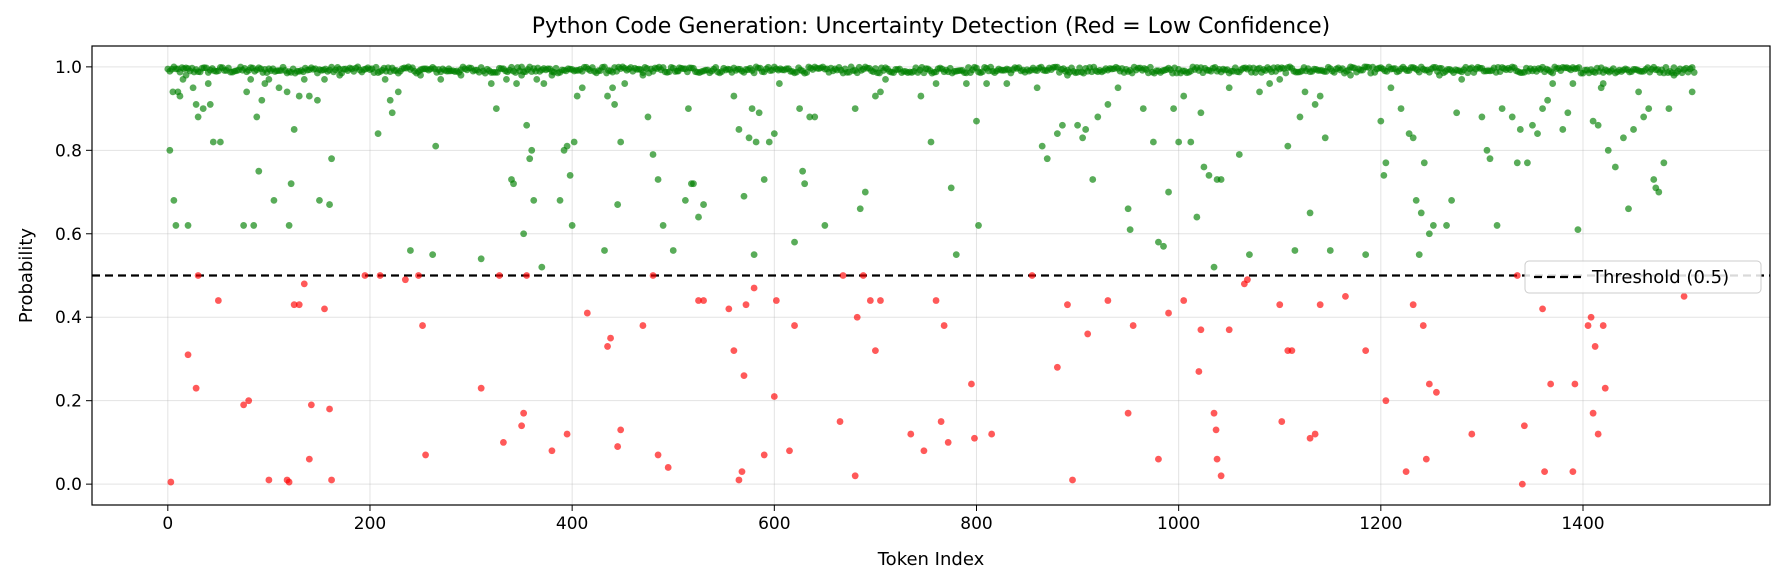 This screenshot has width=1785, height=584. Describe the element at coordinates (68, 318) in the screenshot. I see `y-tick-label: 0.4` at that location.